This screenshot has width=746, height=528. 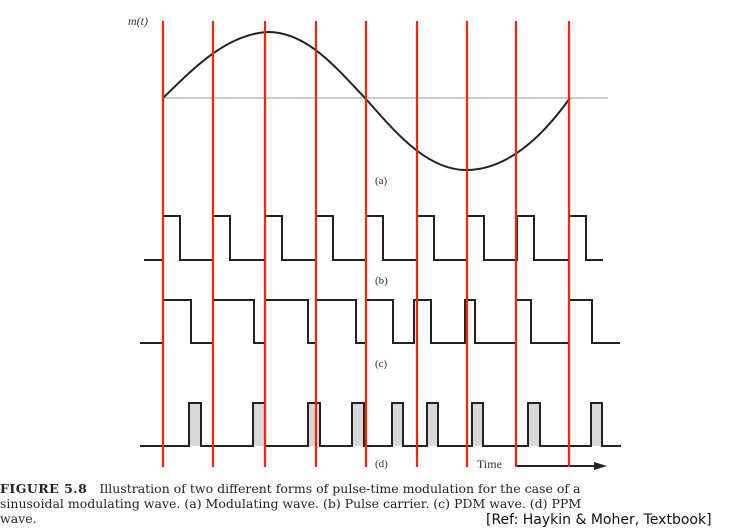 I want to click on reference-credit: [Ref: Haykin & Moher, Textbook], so click(x=599, y=520).